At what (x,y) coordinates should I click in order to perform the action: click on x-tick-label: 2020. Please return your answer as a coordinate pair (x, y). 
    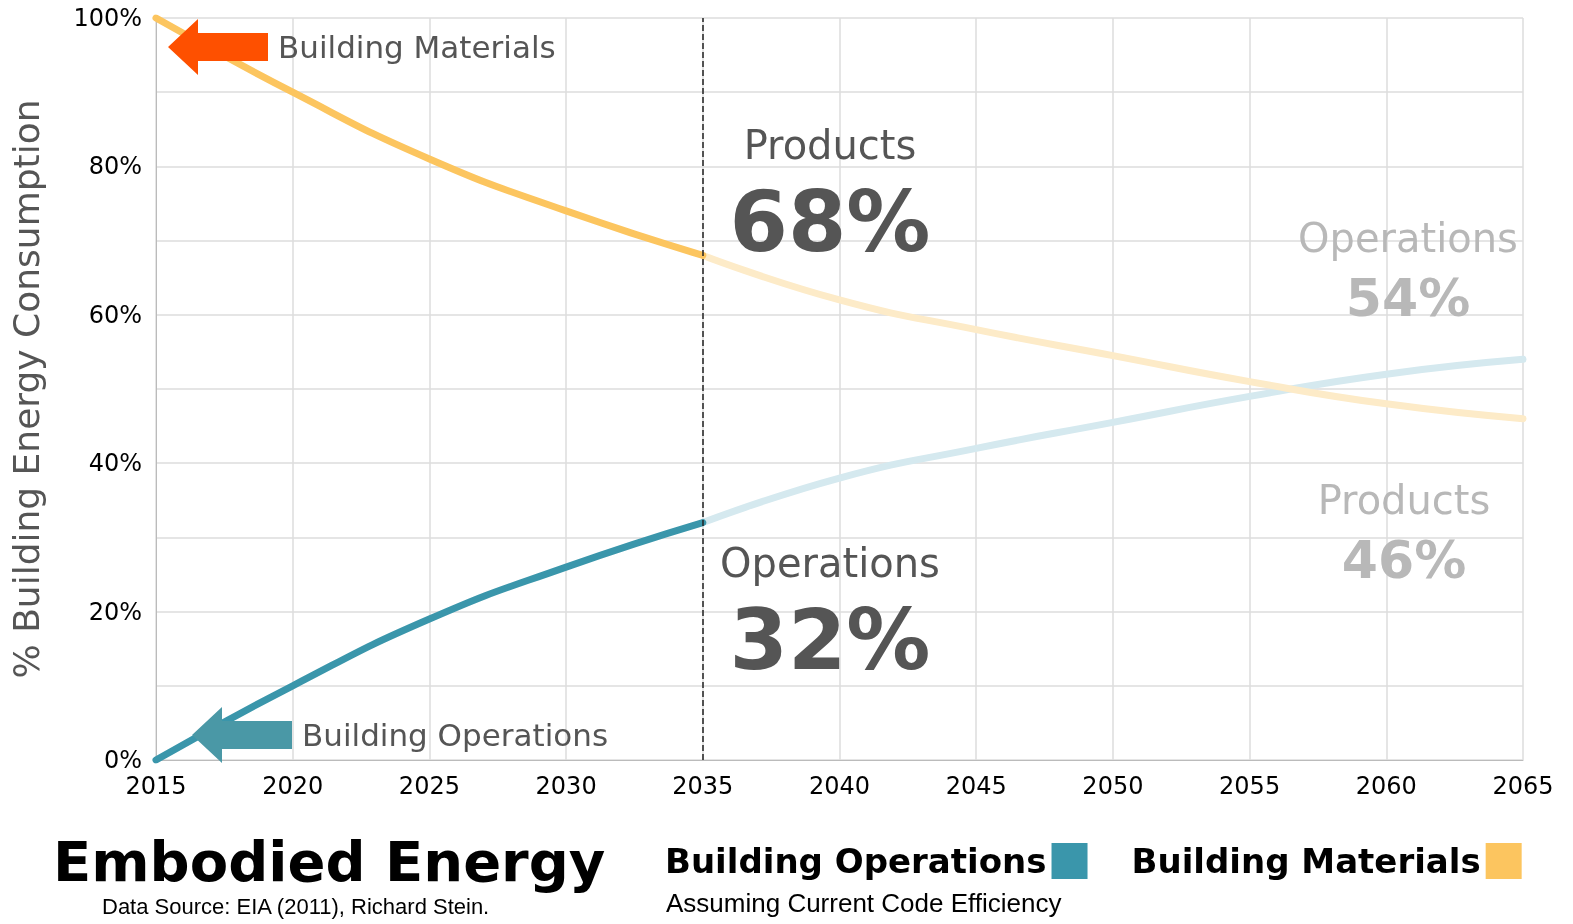
    Looking at the image, I should click on (293, 786).